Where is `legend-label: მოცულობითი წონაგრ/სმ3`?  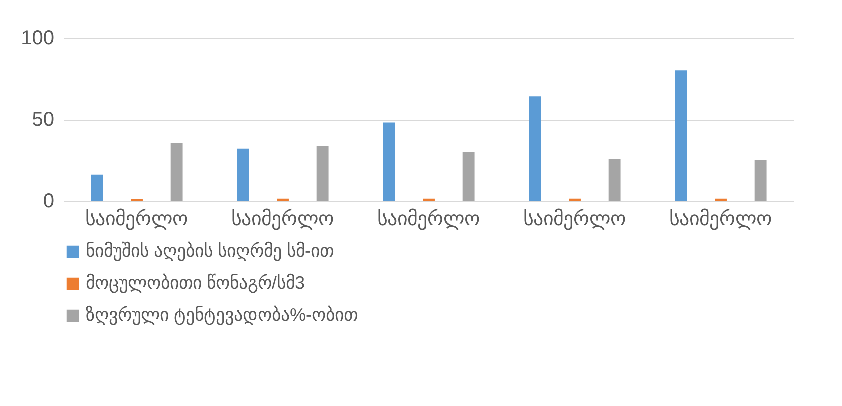
legend-label: მოცულობითი წონაგრ/სმ3 is located at coordinates (196, 283).